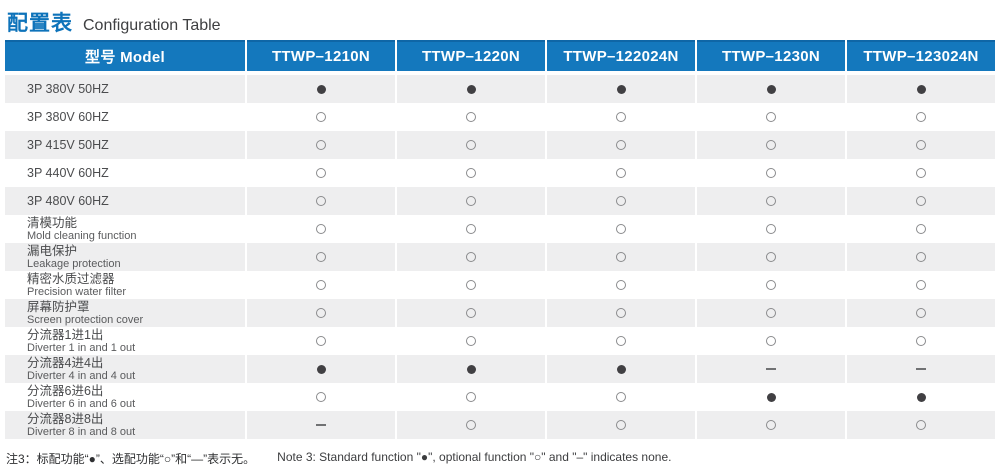 This screenshot has height=466, width=1000. Describe the element at coordinates (125, 89) in the screenshot. I see `row-label-cell: 3P 380V 50HZ` at that location.